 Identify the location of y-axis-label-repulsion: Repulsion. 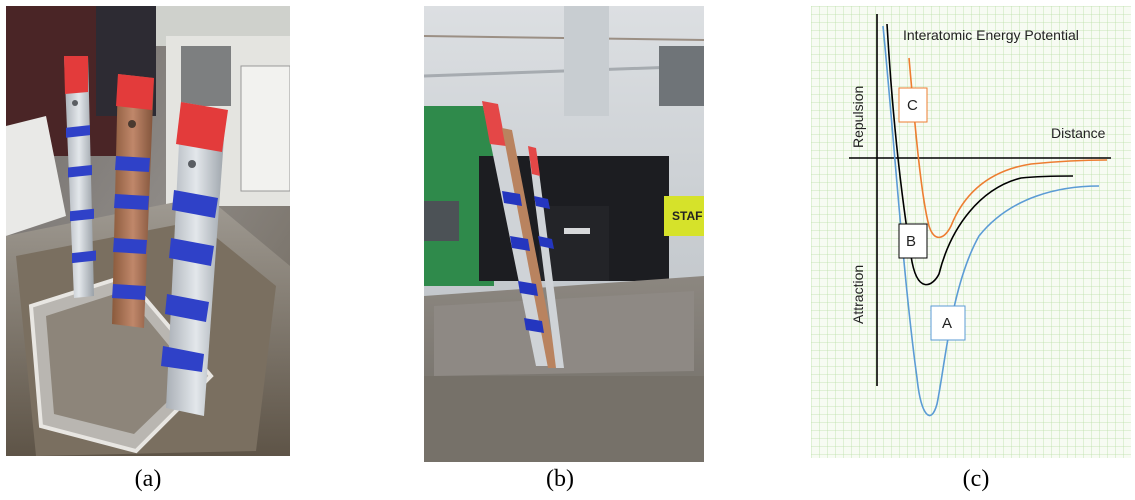
(858, 117).